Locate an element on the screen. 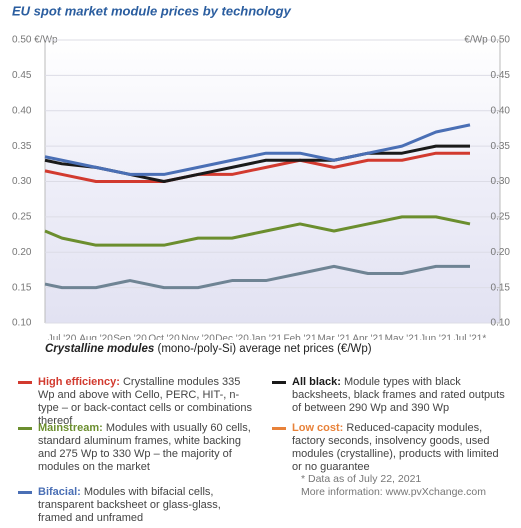 Image resolution: width=521 pixels, height=528 pixels. x-tick-label: Mar '21 is located at coordinates (333, 337).